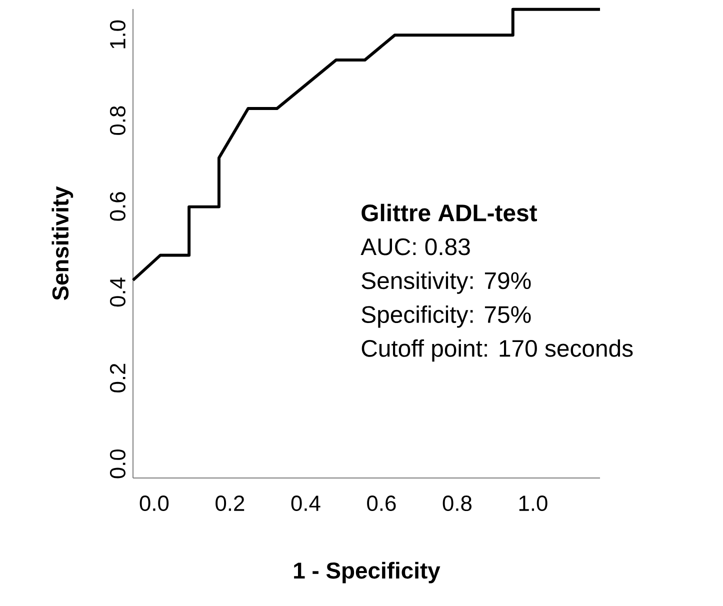  What do you see at coordinates (533, 504) in the screenshot?
I see `x-tick-label: 1.0` at bounding box center [533, 504].